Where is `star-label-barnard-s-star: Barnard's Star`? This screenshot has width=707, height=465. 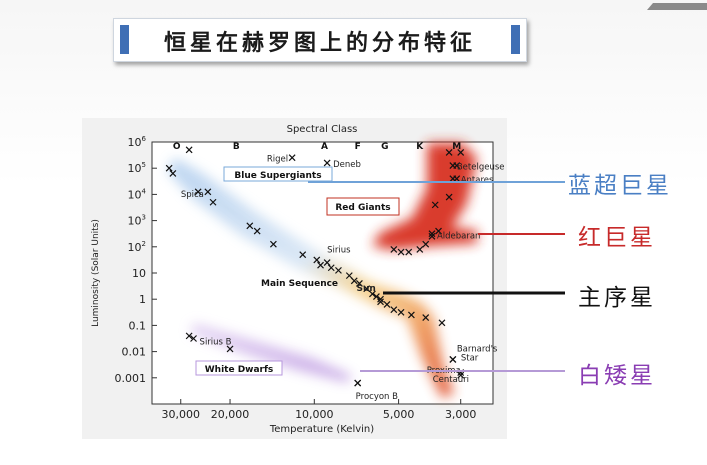
star-label-barnard-s-star: Barnard's Star is located at coordinates (477, 353).